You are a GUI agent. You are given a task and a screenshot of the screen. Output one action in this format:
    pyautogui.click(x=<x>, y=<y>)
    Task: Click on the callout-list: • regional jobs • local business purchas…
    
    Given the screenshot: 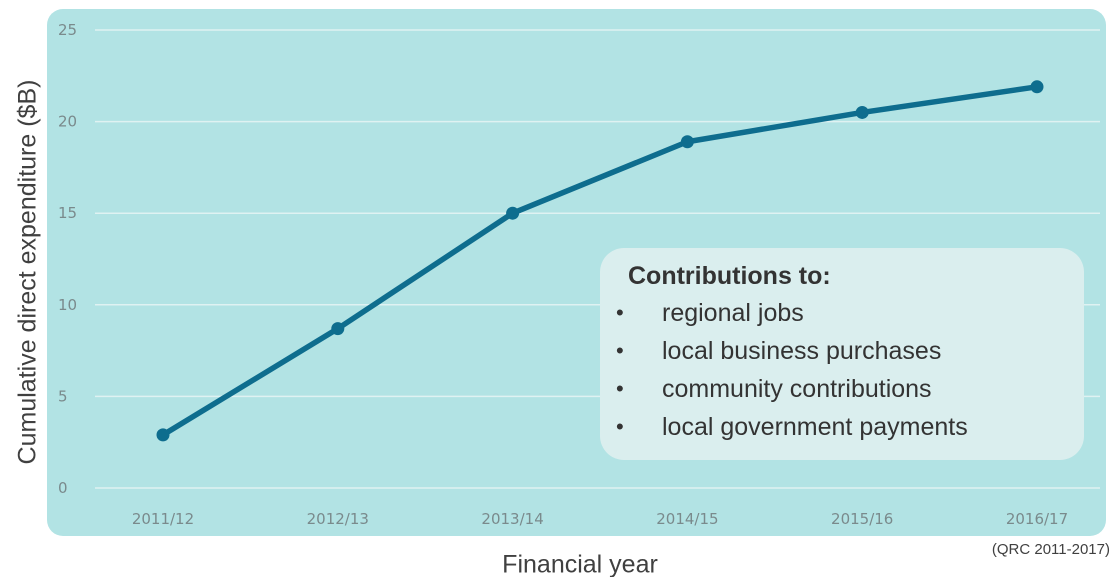 What is the action you would take?
    pyautogui.click(x=849, y=370)
    